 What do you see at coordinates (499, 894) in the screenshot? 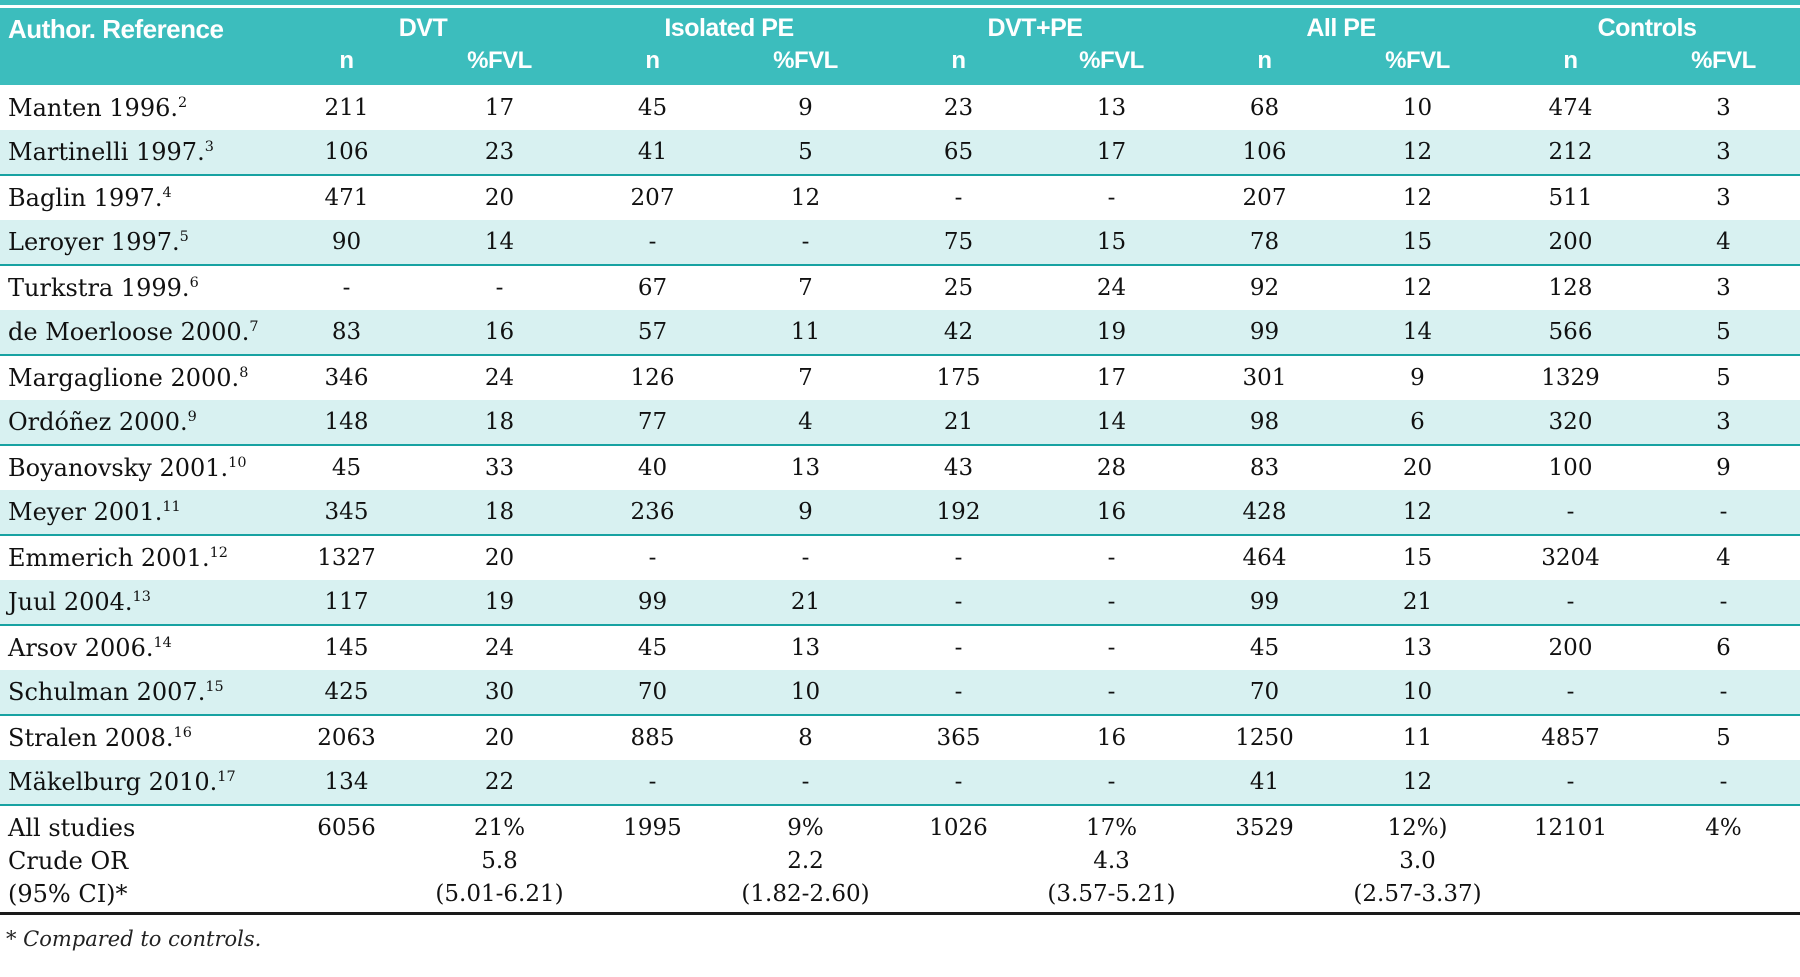
I see `summary-value-line: (5.01-6.21)` at bounding box center [499, 894].